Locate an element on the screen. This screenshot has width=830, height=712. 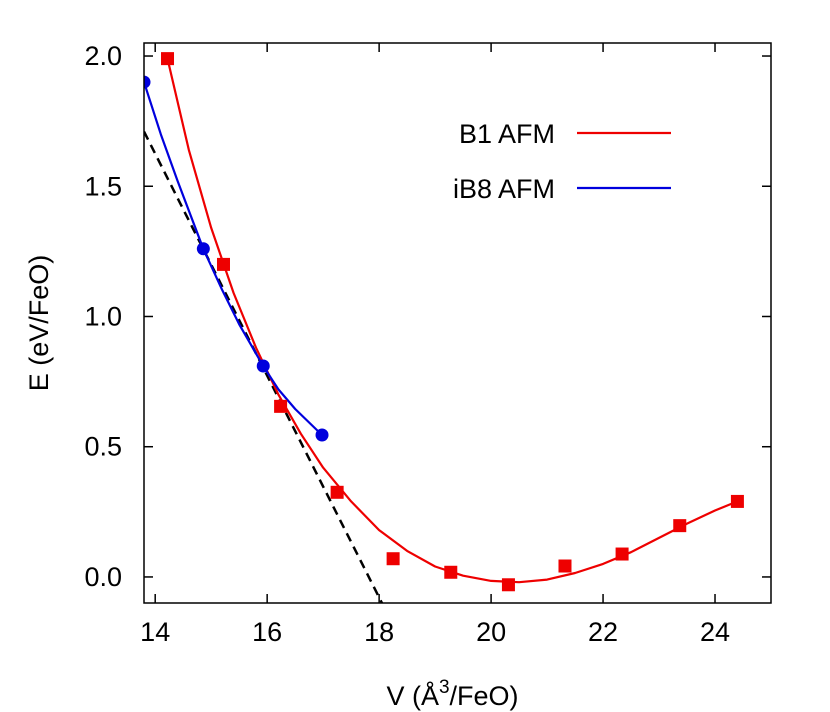
y-tick-label: 1.5 is located at coordinates (103, 186).